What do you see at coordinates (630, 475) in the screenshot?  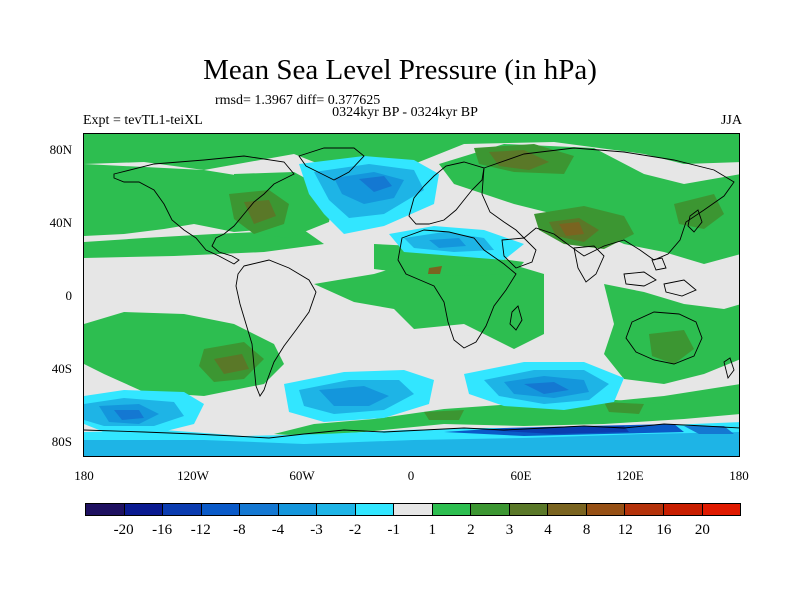 I see `lon-label-120e: 120E` at bounding box center [630, 475].